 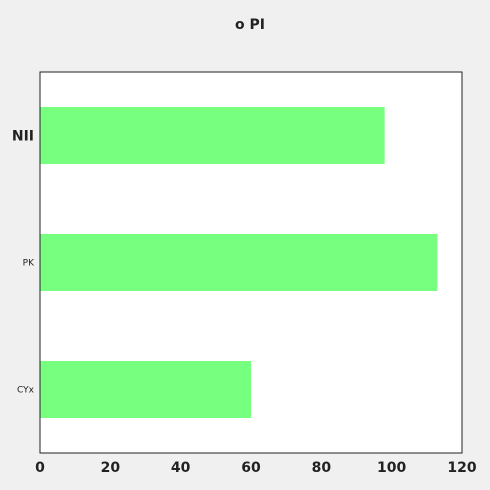 What do you see at coordinates (212, 135) in the screenshot?
I see `bar-nii` at bounding box center [212, 135].